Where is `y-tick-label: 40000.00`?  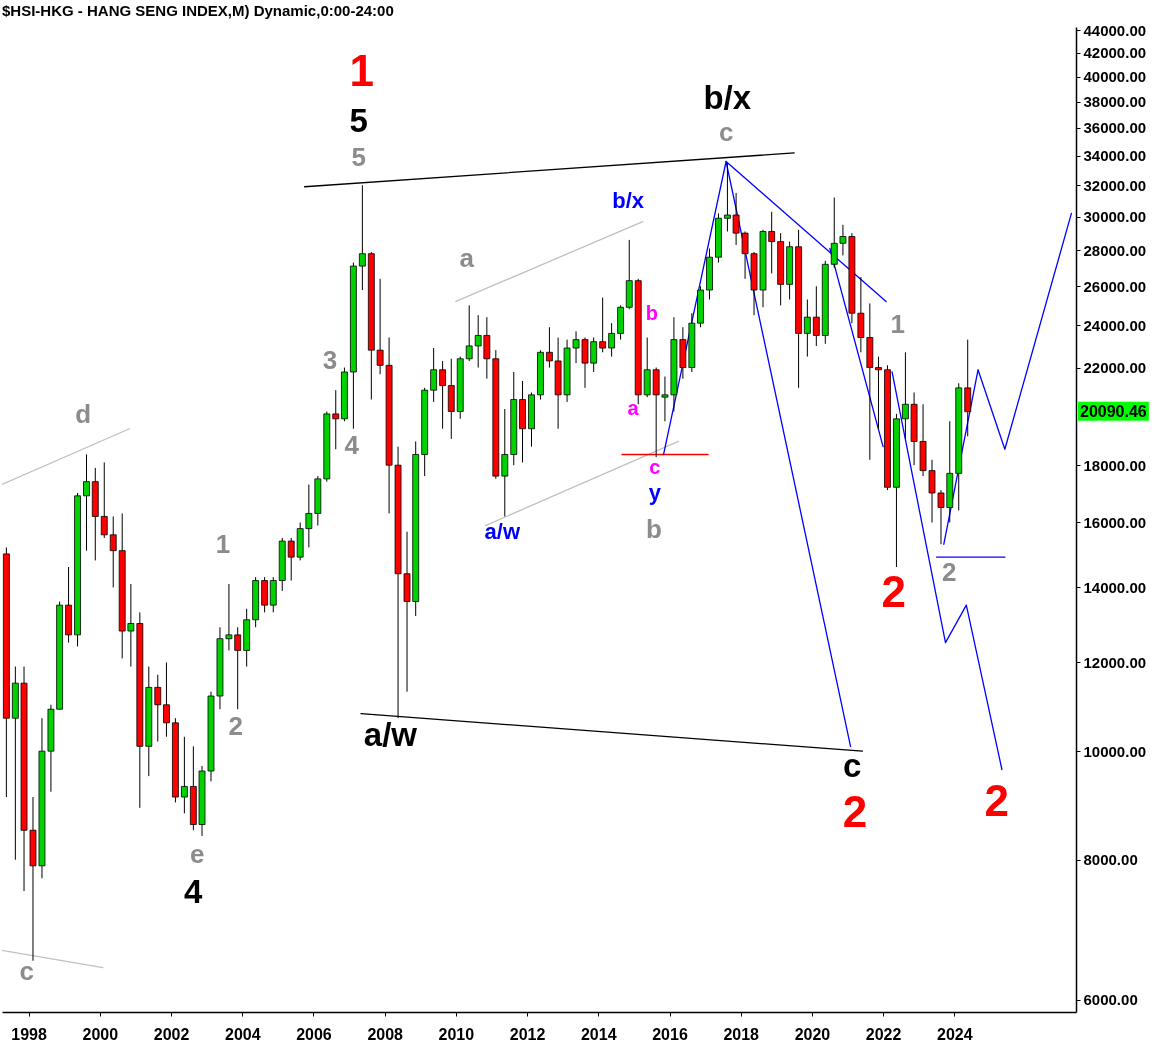 y-tick-label: 40000.00 is located at coordinates (1115, 77).